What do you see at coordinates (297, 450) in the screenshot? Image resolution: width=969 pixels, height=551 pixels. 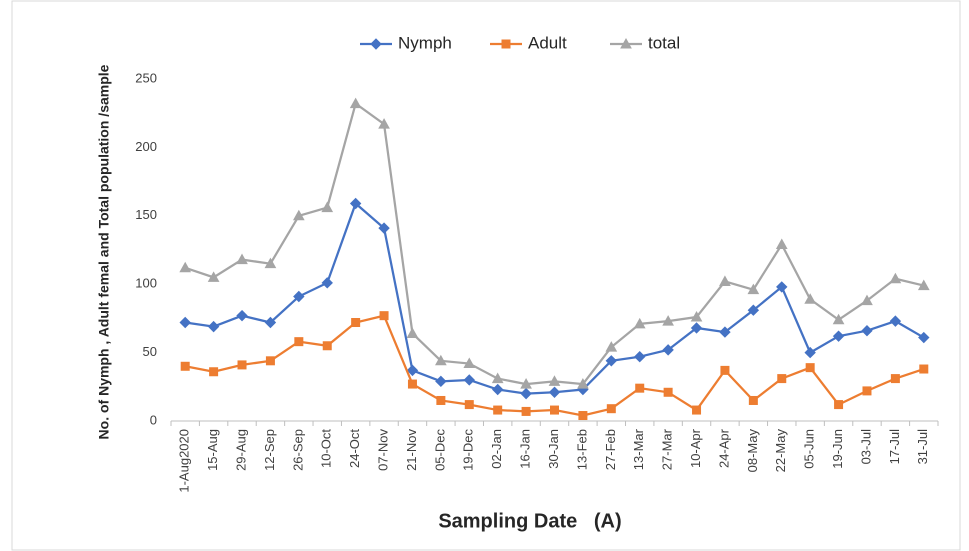 I see `x-tick-label: 26-Sep` at bounding box center [297, 450].